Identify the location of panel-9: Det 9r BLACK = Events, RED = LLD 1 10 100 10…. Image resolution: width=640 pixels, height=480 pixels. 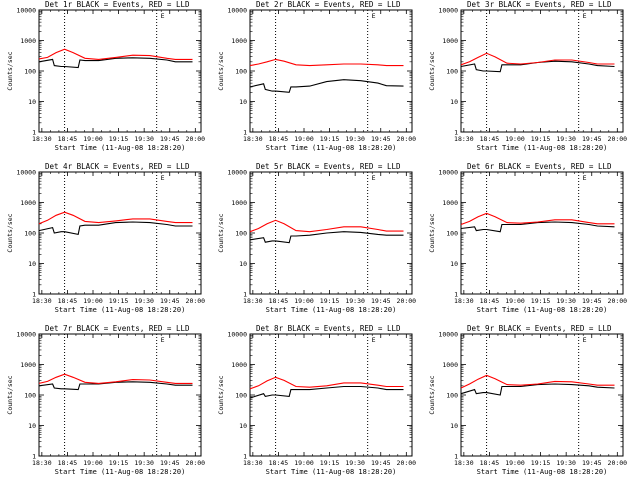
(527, 400).